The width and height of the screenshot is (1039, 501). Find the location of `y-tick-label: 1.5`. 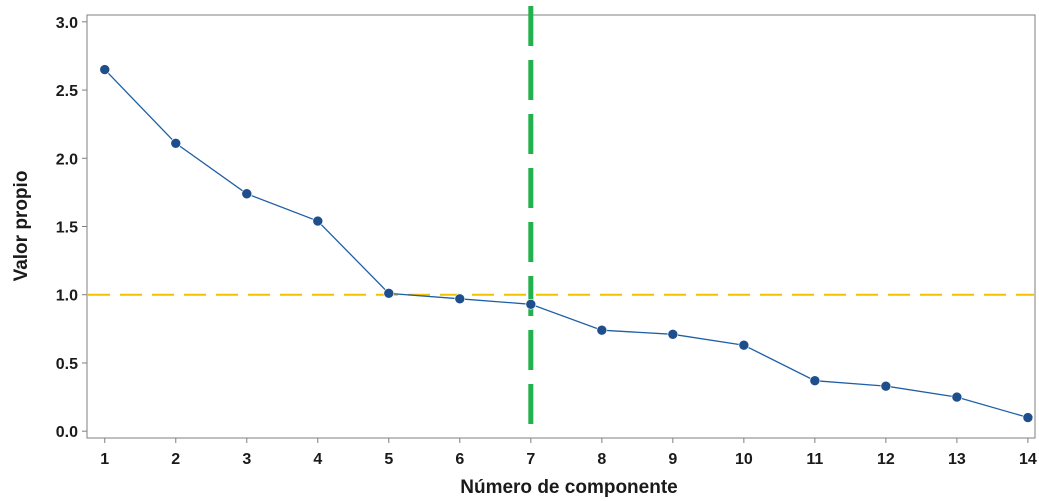

y-tick-label: 1.5 is located at coordinates (67, 228).